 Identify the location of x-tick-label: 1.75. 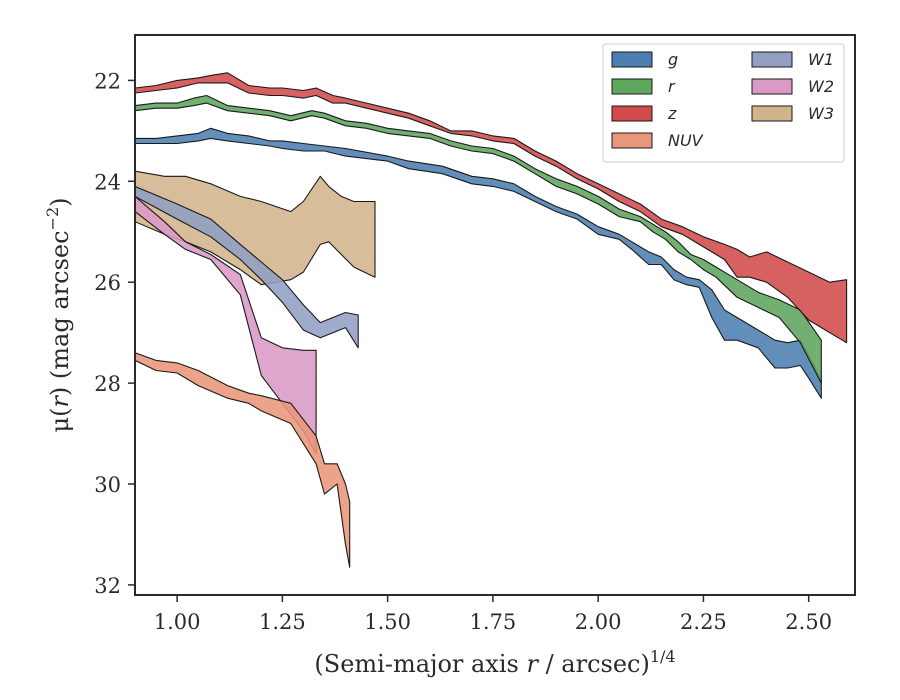
(493, 622).